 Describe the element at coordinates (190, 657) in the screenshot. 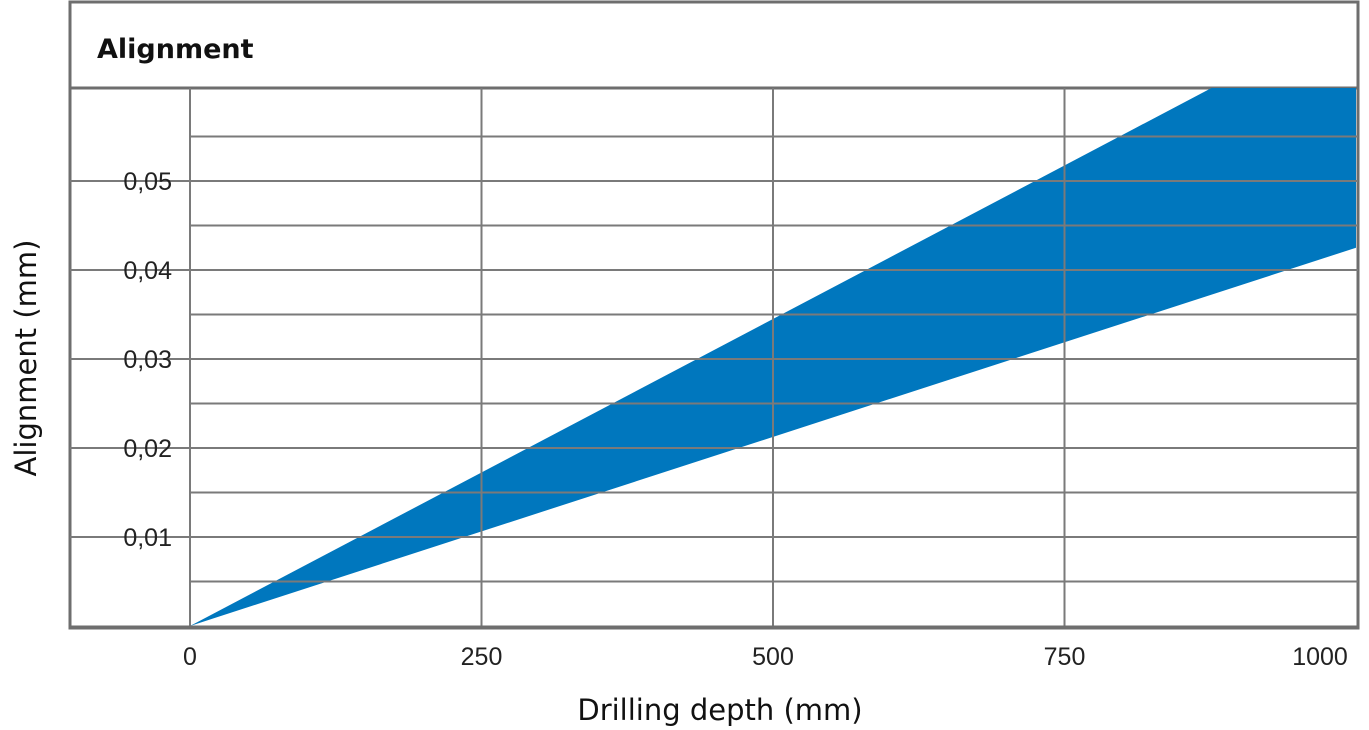

I see `x-tick-label: 0` at that location.